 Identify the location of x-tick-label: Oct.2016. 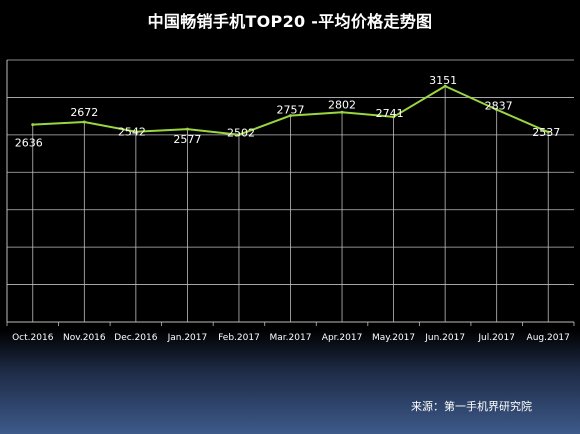
(33, 338).